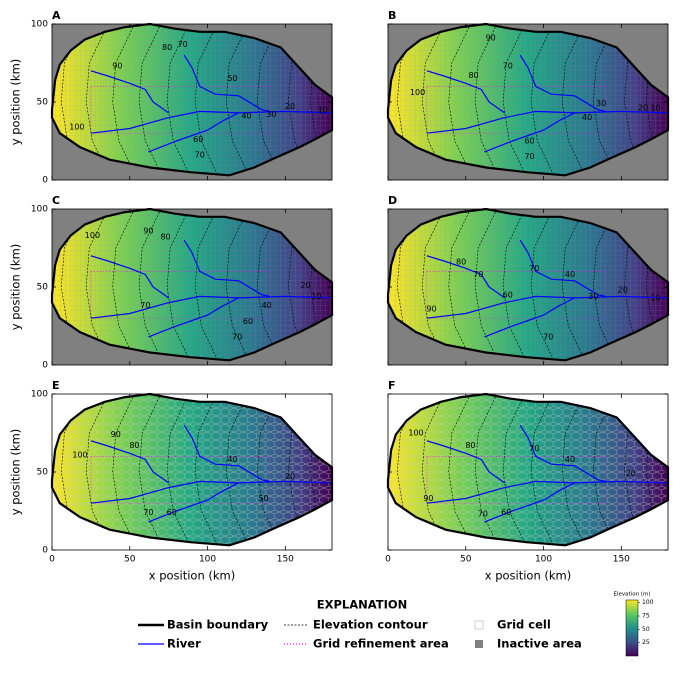 This screenshot has width=686, height=676. What do you see at coordinates (56, 385) in the screenshot?
I see `panel-label: E` at bounding box center [56, 385].